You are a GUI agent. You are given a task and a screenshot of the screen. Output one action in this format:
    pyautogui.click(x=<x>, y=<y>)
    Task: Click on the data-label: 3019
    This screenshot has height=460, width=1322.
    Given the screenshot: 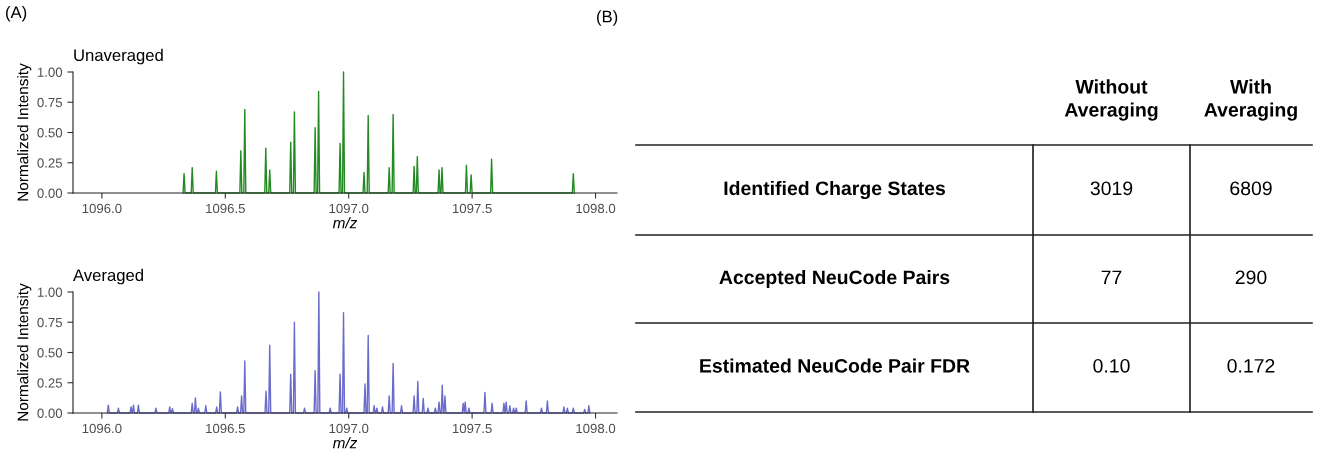 What is the action you would take?
    pyautogui.click(x=1111, y=188)
    